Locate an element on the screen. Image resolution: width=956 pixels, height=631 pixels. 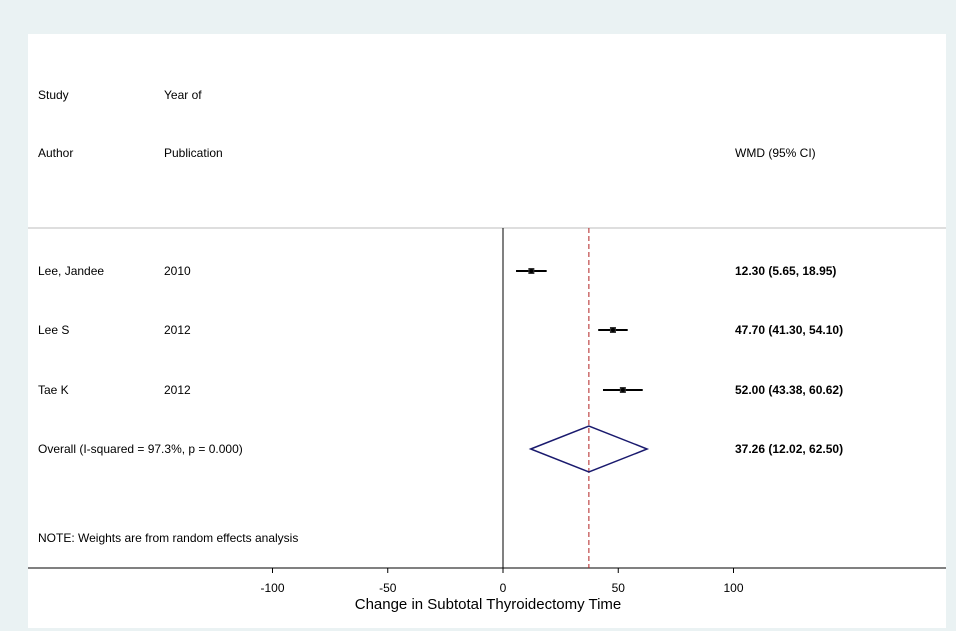
x-tick-label: -100 is located at coordinates (272, 588).